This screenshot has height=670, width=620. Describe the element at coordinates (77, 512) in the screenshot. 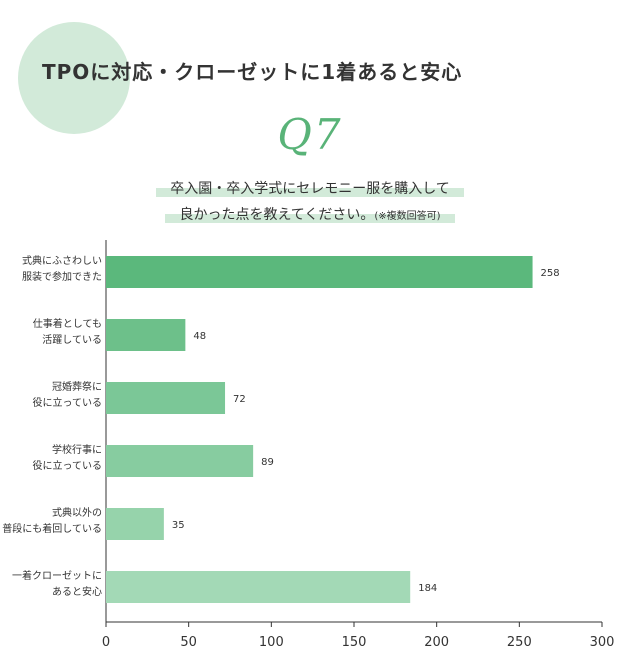

I see `category-label: 式典以外の` at that location.